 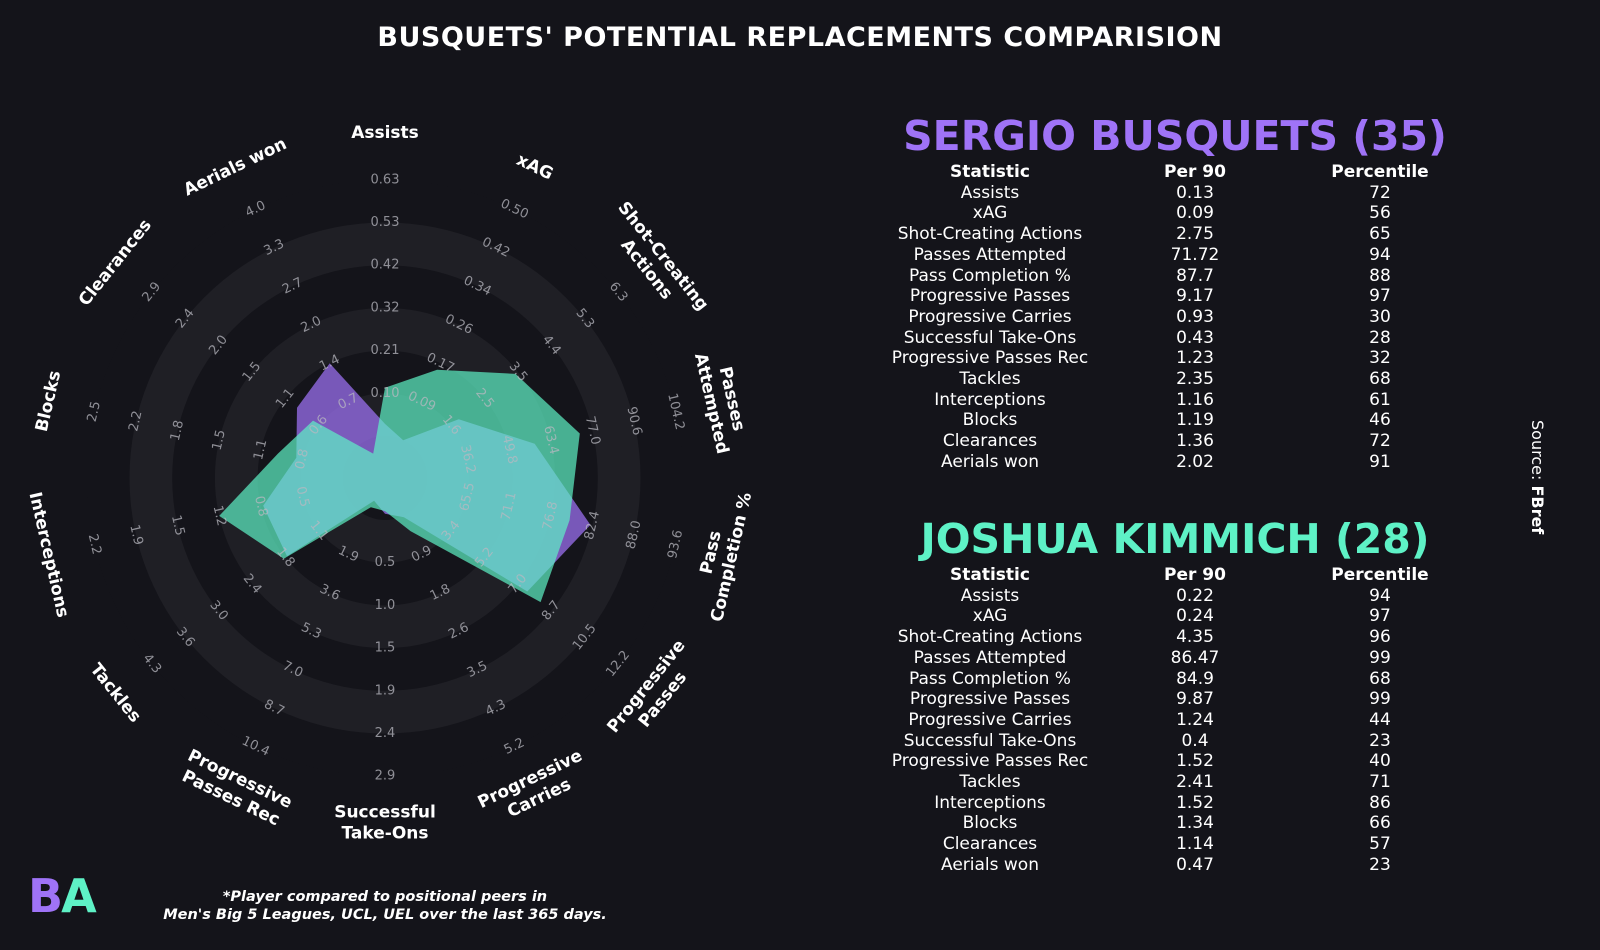 What do you see at coordinates (1175, 213) in the screenshot?
I see `table-row: xAG 0.09 56` at bounding box center [1175, 213].